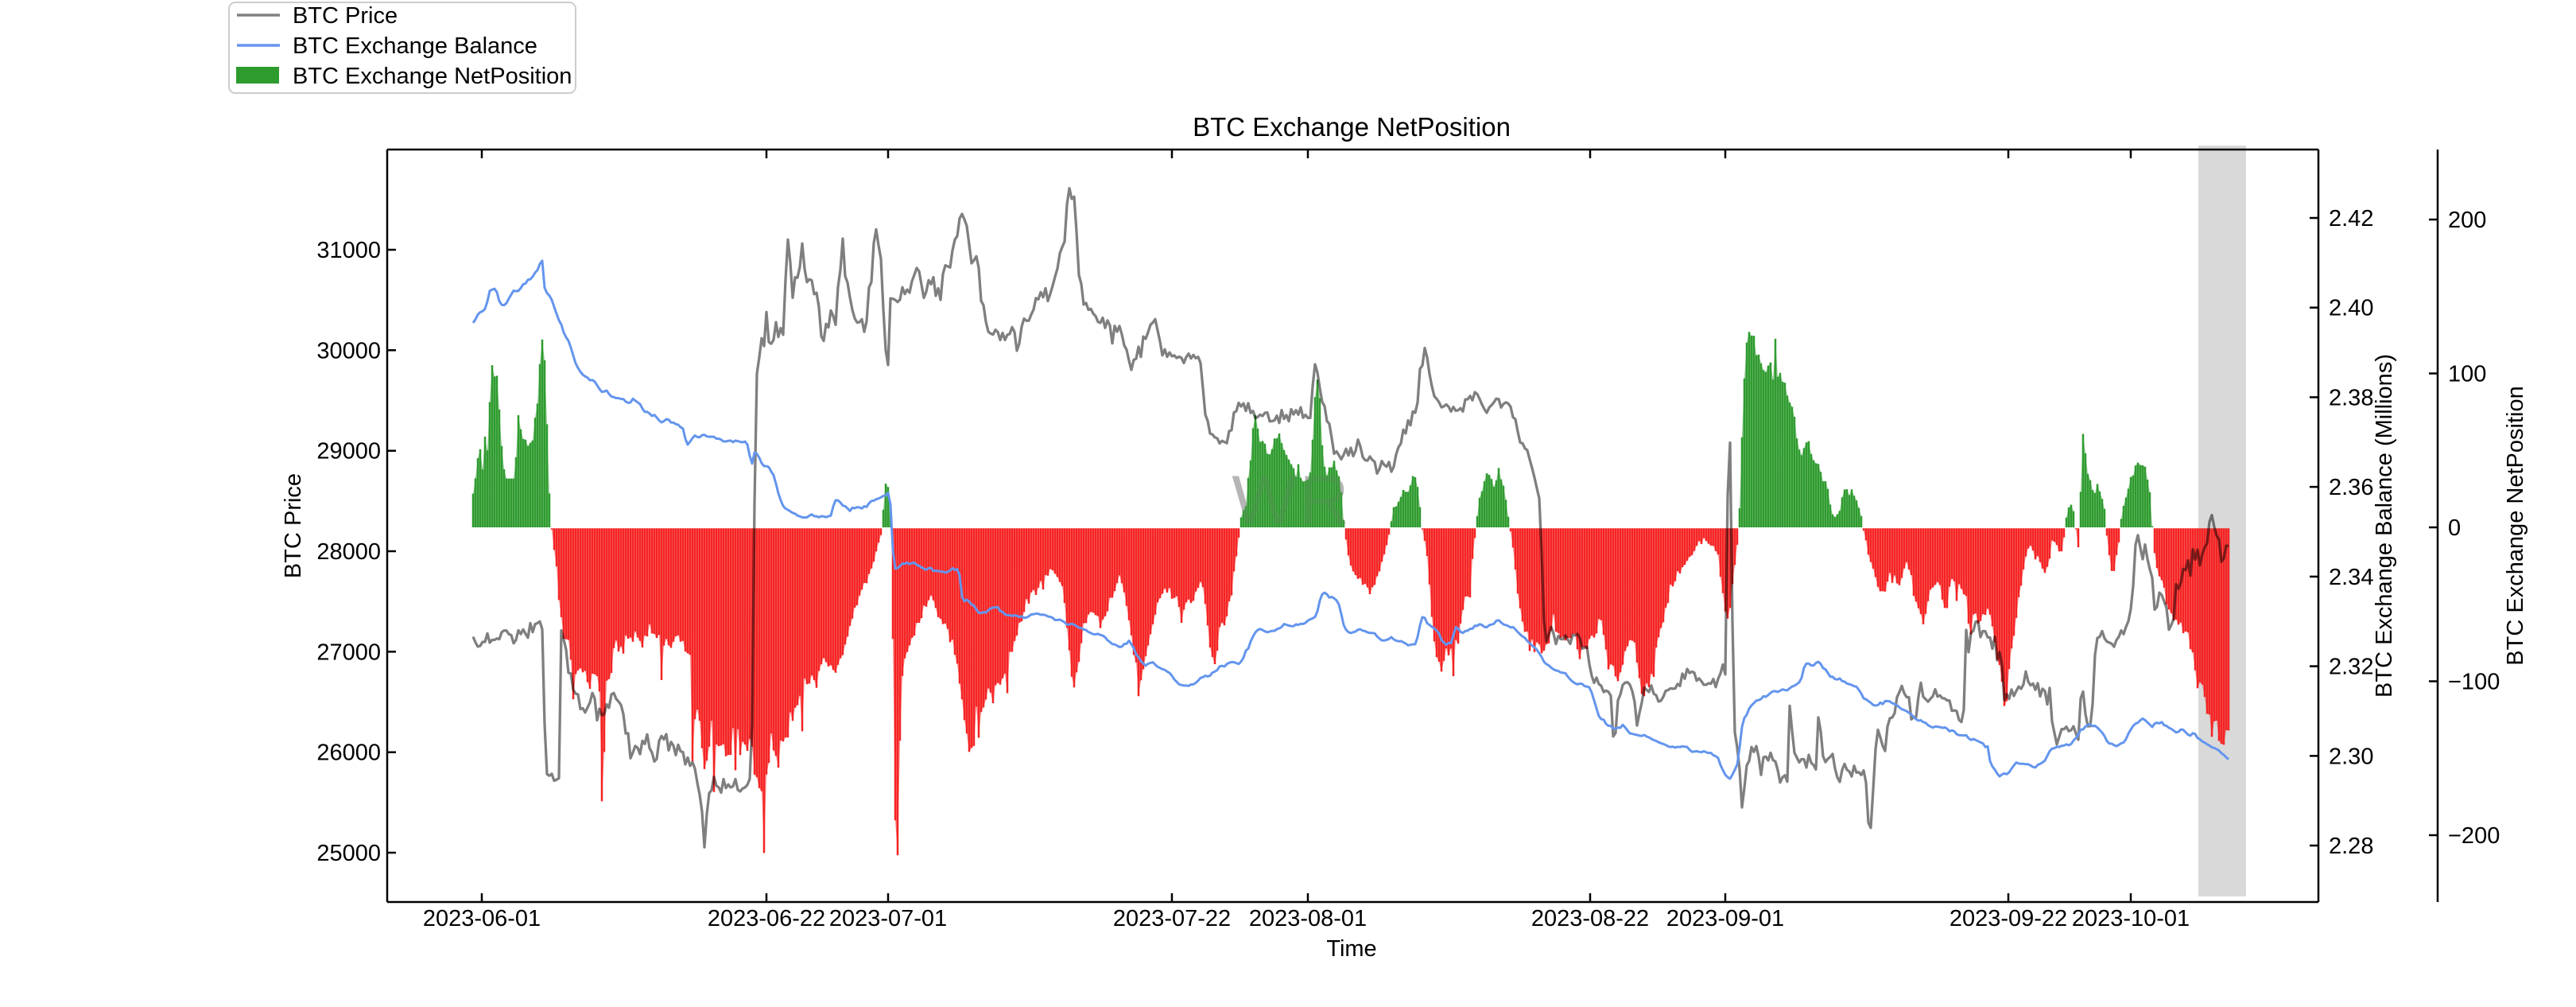 Image resolution: width=2576 pixels, height=1007 pixels. What do you see at coordinates (349, 351) in the screenshot?
I see `svg-text: 30000` at bounding box center [349, 351].